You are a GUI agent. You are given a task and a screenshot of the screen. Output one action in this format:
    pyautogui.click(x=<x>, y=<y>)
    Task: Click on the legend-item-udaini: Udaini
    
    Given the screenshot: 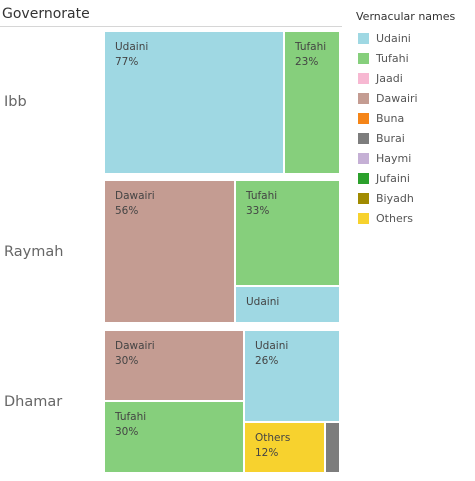 What is the action you would take?
    pyautogui.click(x=405, y=38)
    